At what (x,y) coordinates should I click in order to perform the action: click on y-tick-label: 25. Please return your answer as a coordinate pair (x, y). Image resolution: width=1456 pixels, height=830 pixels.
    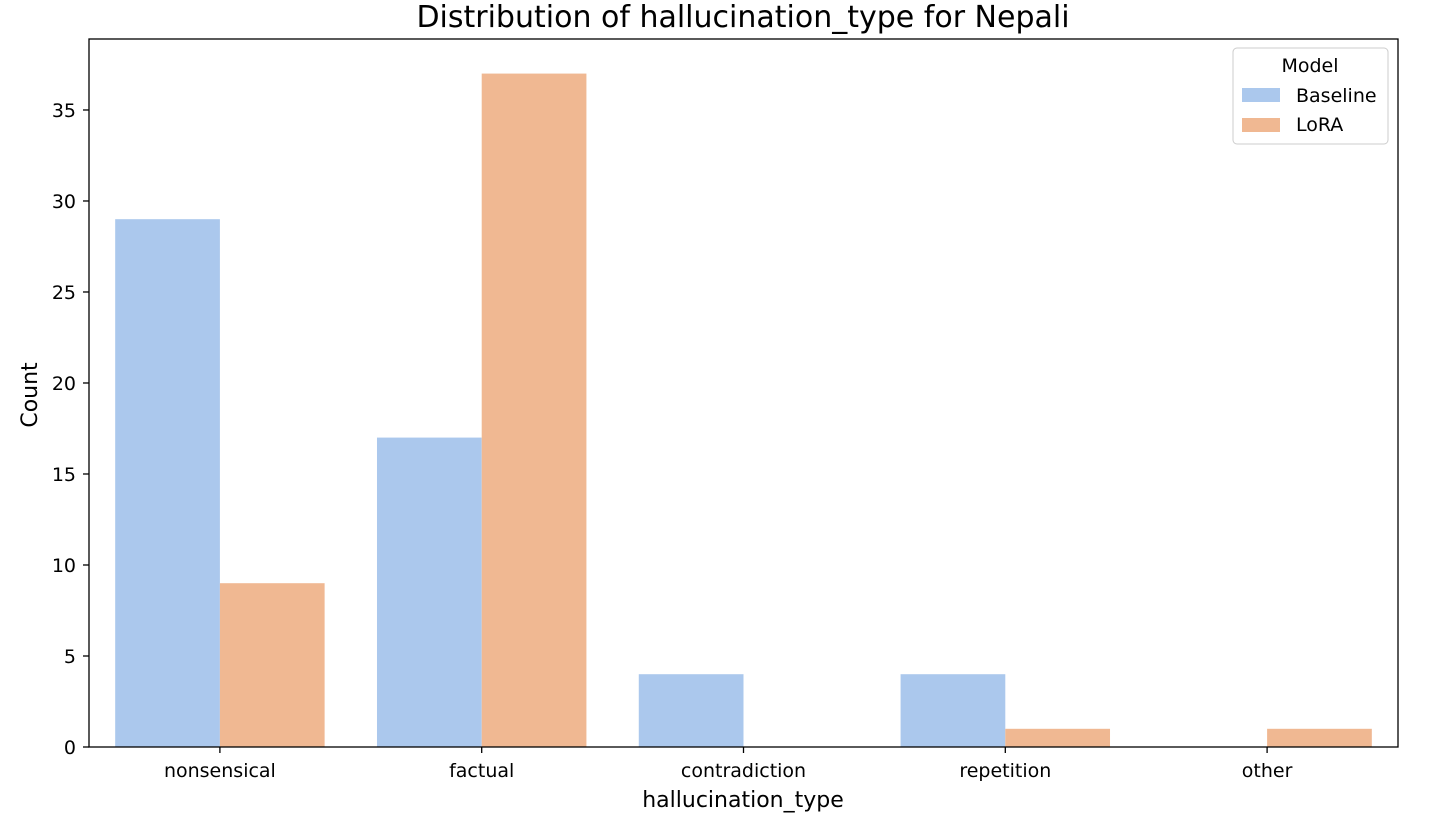
    Looking at the image, I should click on (64, 293).